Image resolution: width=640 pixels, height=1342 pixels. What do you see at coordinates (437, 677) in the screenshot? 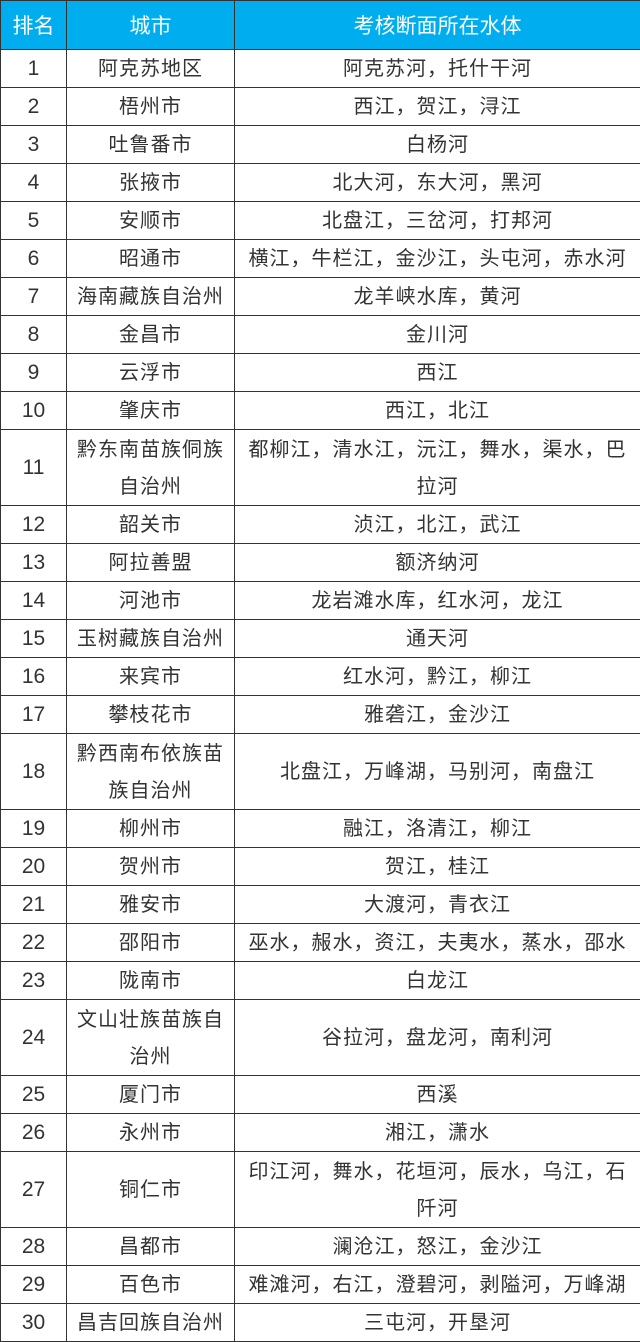
I see `water-body-cell: 红水河，黔江，柳江` at bounding box center [437, 677].